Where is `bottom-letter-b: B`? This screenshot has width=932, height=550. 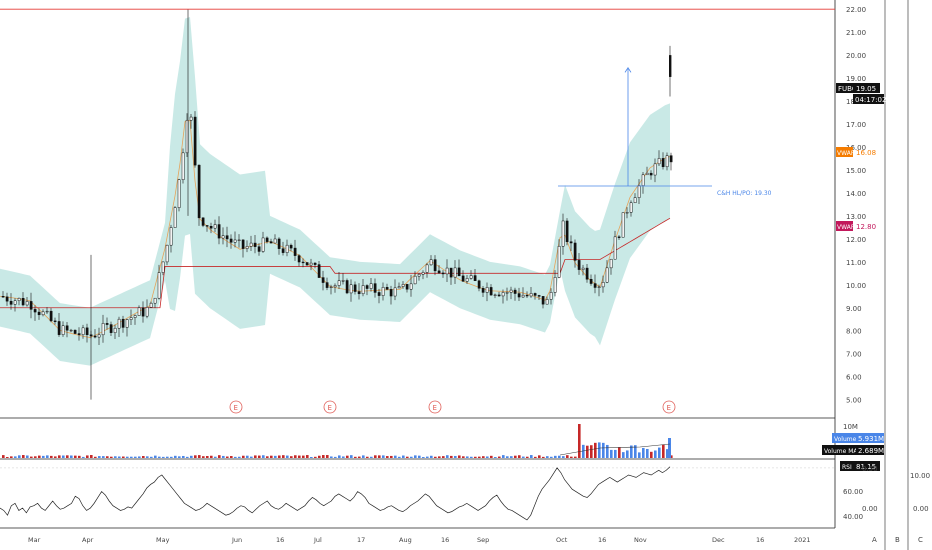 bottom-letter-b: B is located at coordinates (897, 540).